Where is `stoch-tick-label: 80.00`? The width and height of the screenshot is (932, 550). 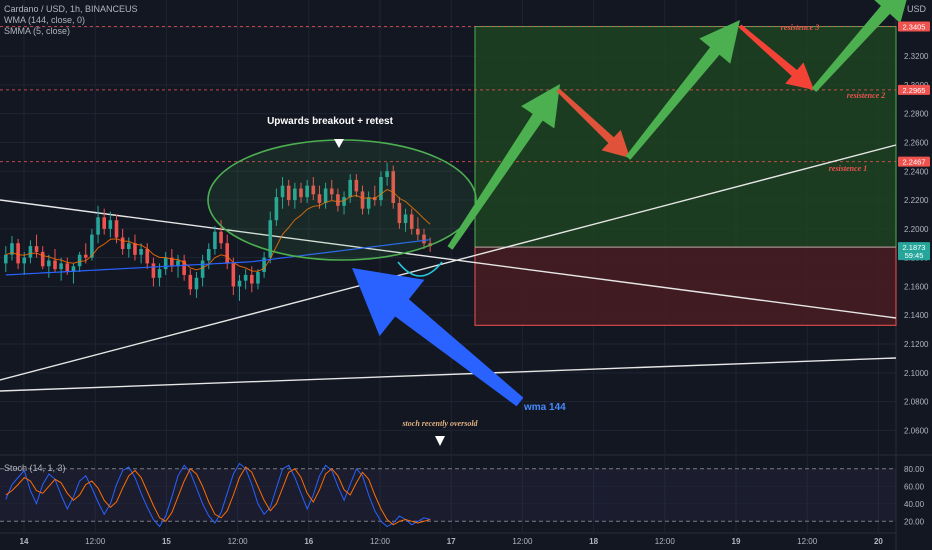 stoch-tick-label: 80.00 is located at coordinates (914, 469).